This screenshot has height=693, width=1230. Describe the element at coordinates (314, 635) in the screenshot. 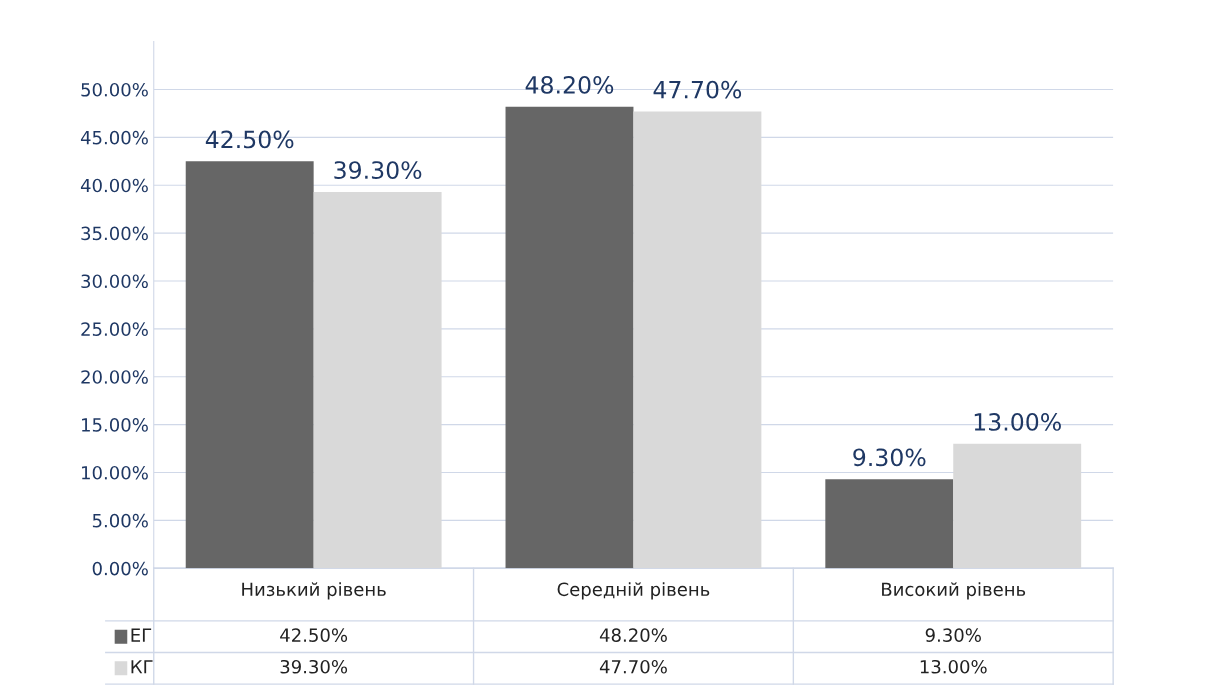

I see `data-label: 42.50%` at that location.